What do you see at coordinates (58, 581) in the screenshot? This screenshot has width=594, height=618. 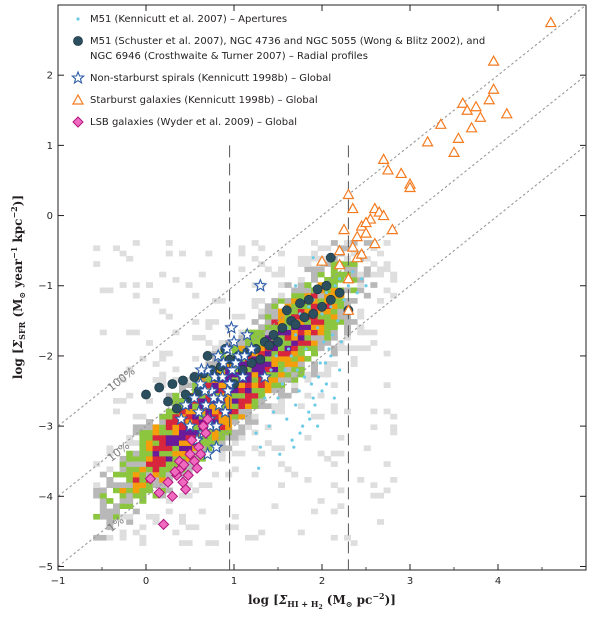 I see `x-tick-label: −1` at bounding box center [58, 581].